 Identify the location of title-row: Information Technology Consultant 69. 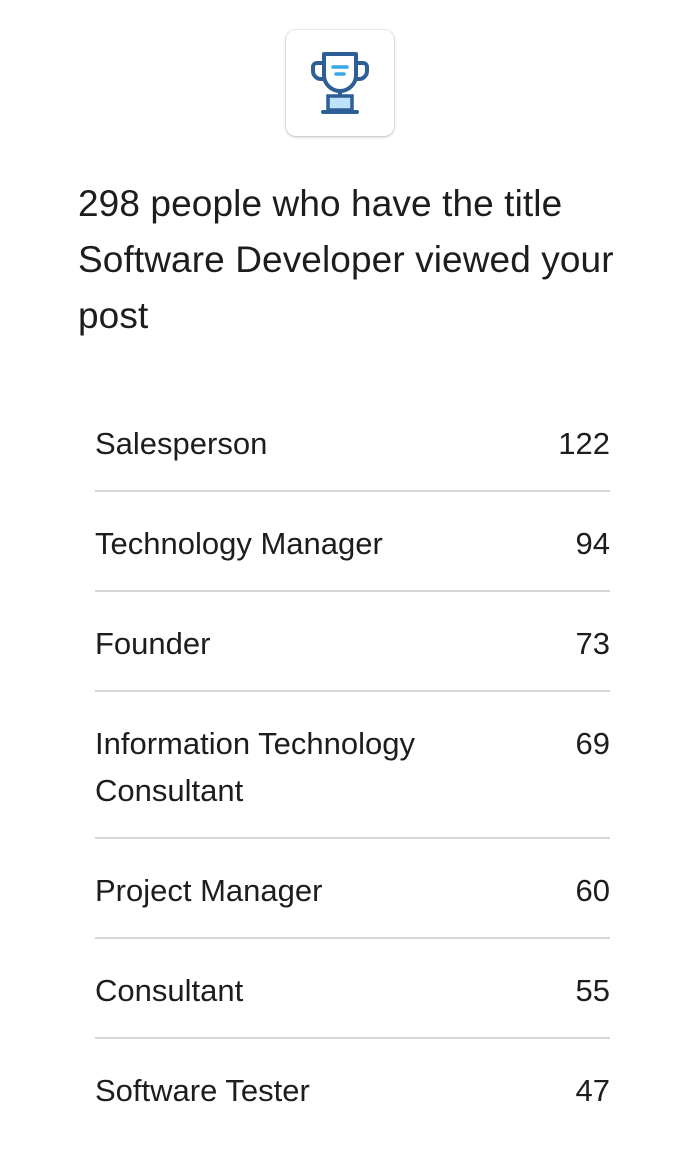
(352, 765).